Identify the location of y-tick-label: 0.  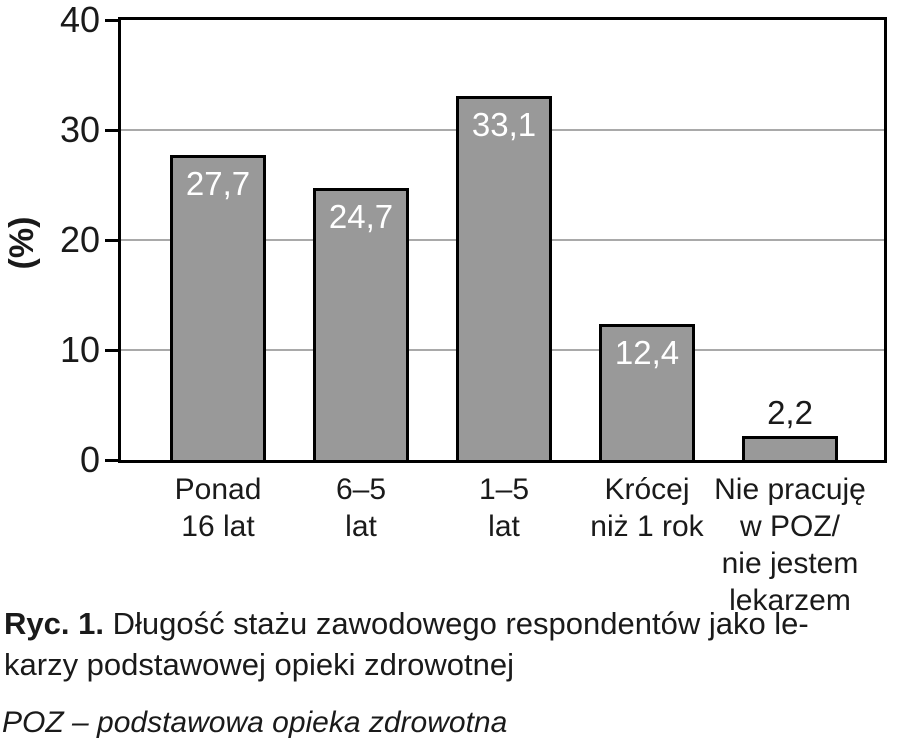
(89, 459).